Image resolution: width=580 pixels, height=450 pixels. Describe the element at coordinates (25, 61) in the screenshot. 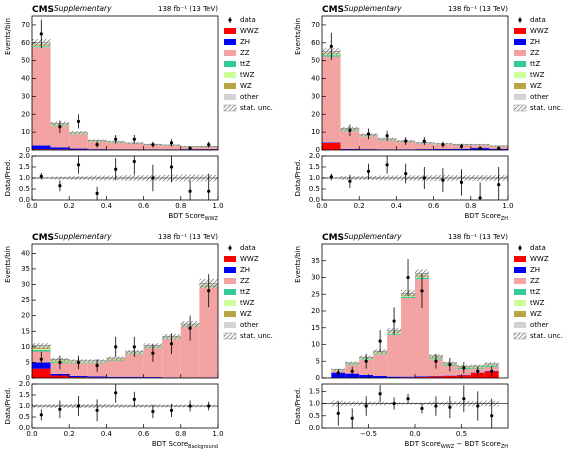

I see `y-tick-label: 50` at that location.